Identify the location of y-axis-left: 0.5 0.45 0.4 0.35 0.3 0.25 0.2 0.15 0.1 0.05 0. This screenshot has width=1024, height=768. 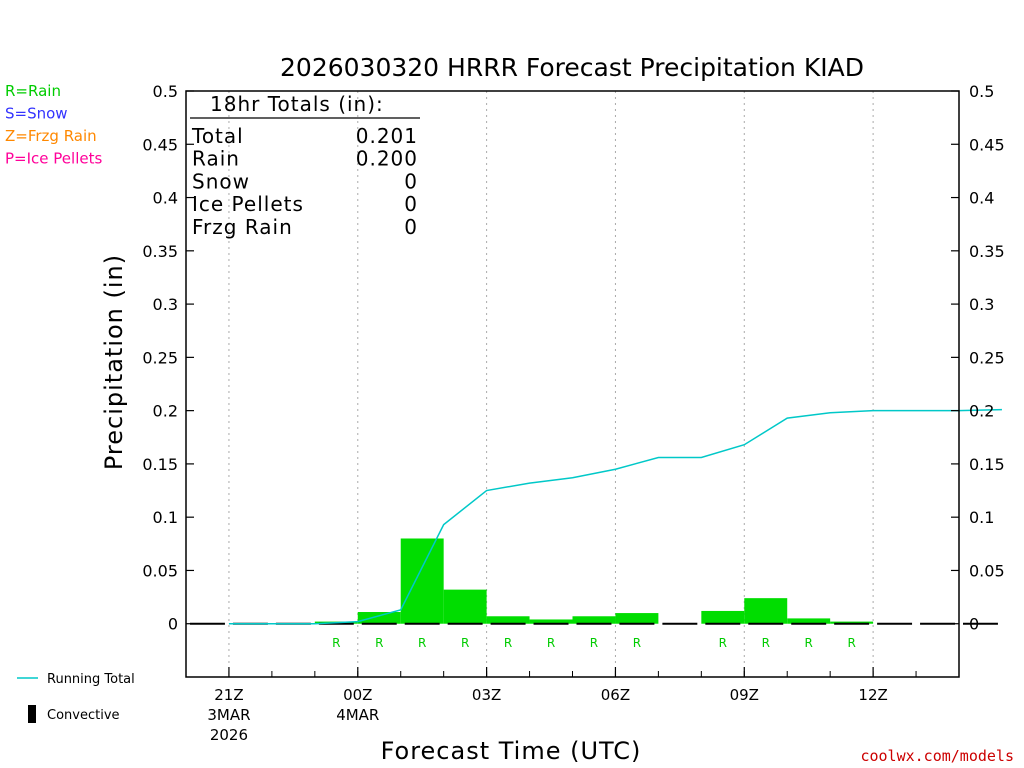
(168, 358).